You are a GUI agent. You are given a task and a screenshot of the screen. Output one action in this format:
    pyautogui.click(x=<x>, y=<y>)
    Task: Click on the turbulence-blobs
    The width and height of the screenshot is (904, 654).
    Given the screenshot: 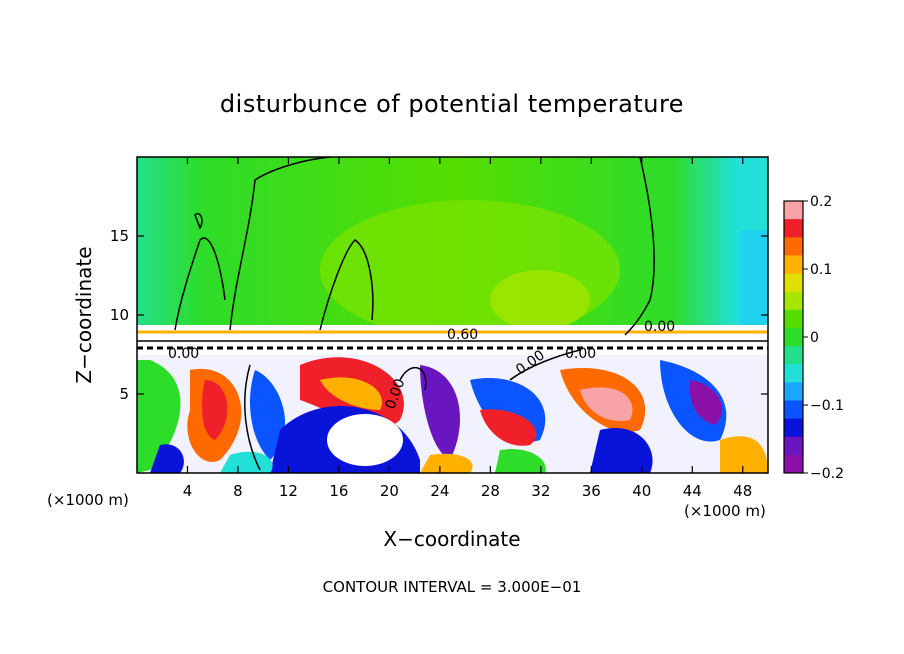 What is the action you would take?
    pyautogui.click(x=452, y=415)
    